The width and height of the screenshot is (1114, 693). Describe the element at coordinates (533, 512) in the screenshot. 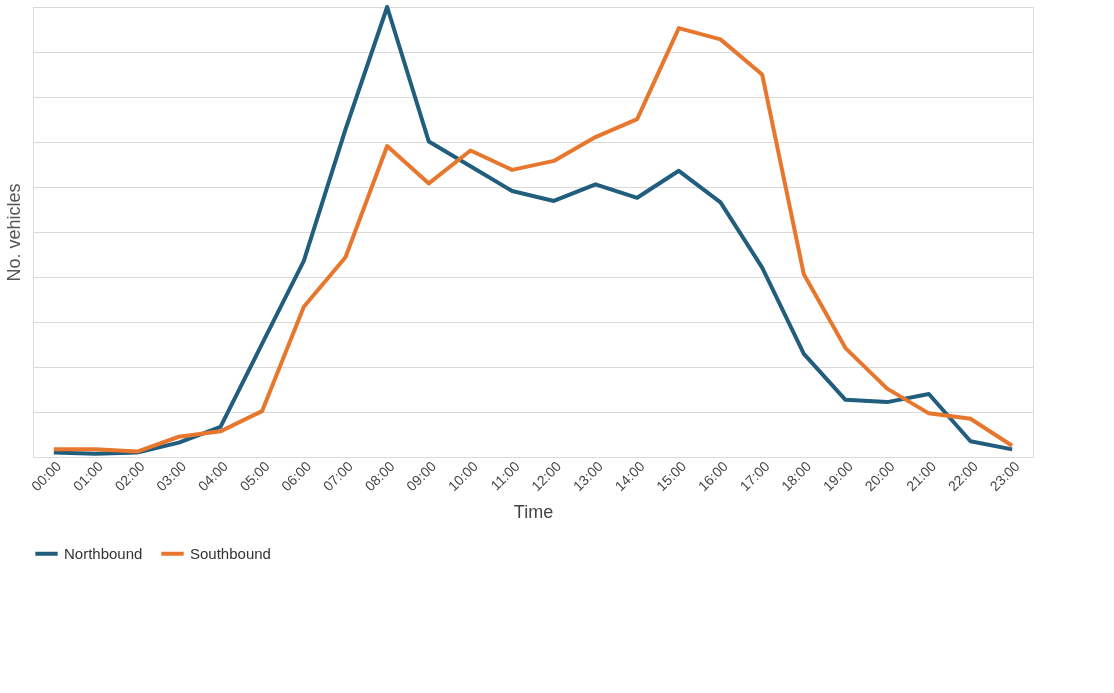

I see `x-axis-title: Time` at that location.